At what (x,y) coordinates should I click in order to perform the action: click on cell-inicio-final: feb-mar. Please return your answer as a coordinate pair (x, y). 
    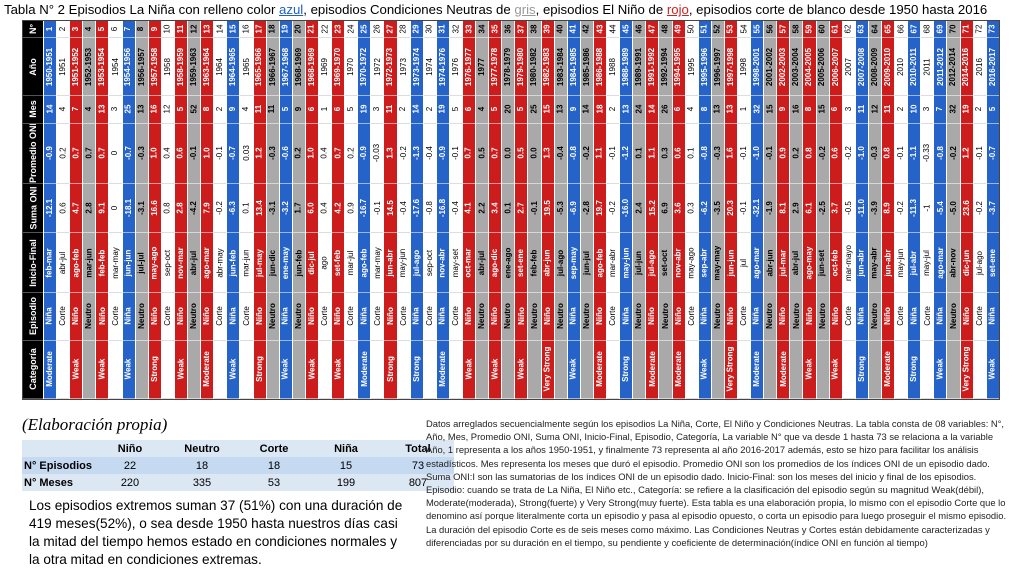
    Looking at the image, I should click on (50, 263).